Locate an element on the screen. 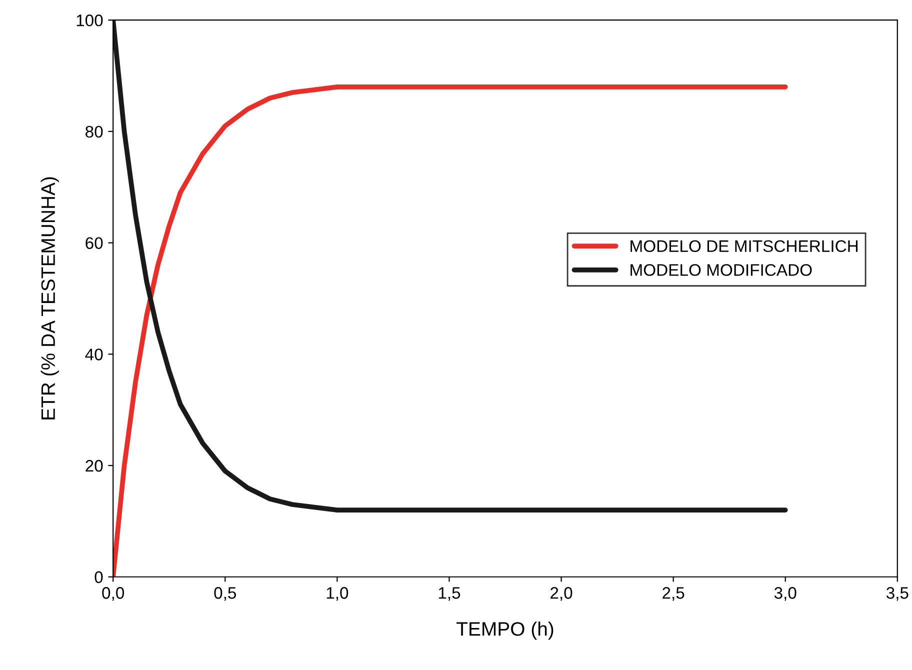  x-tick-label: 0,5 is located at coordinates (225, 594).